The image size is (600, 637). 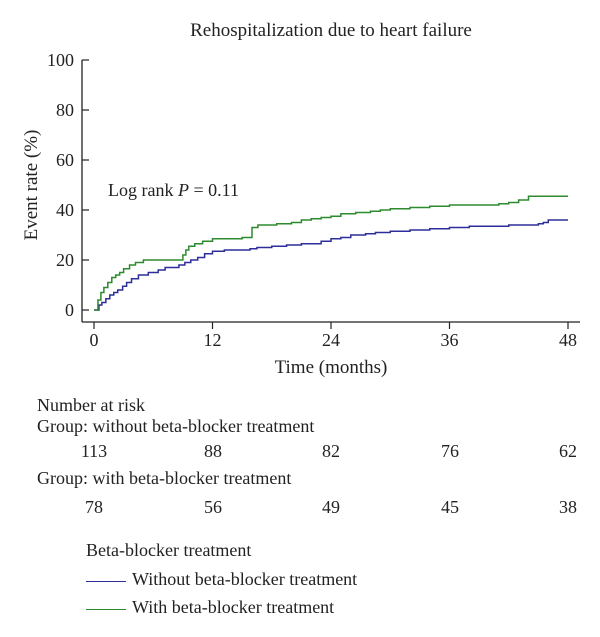 I want to click on risk-count: 88, so click(x=213, y=451).